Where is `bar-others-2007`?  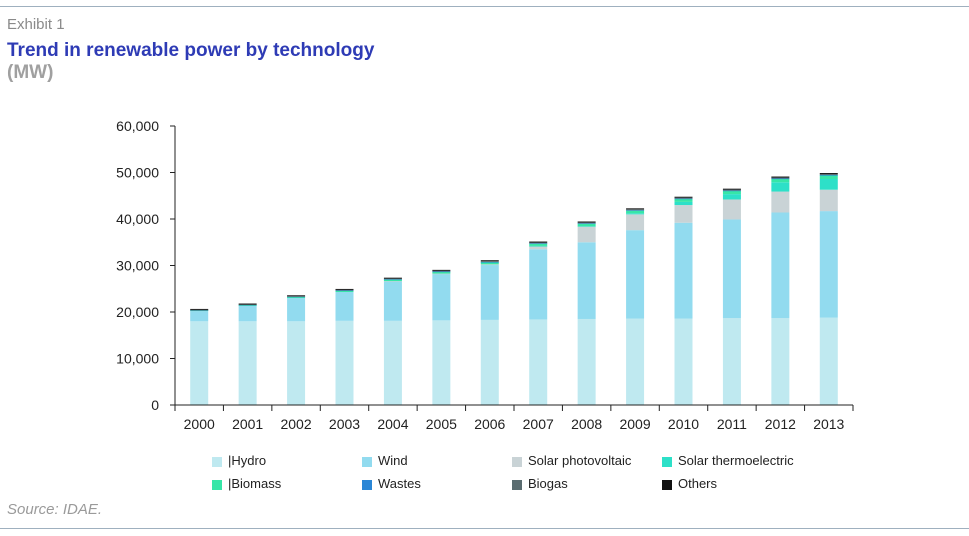 bar-others-2007 is located at coordinates (538, 242).